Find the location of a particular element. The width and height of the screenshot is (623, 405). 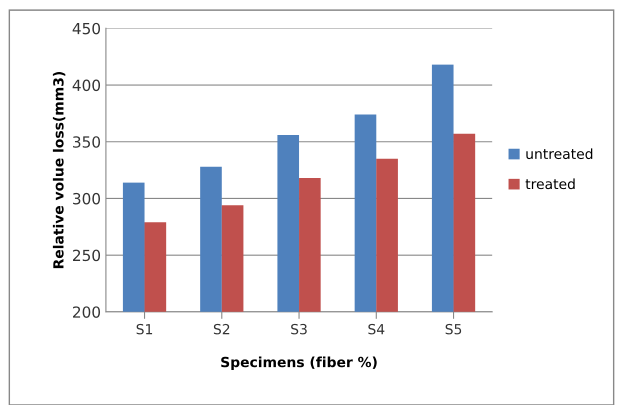

x-tick-label: S2 is located at coordinates (222, 329).